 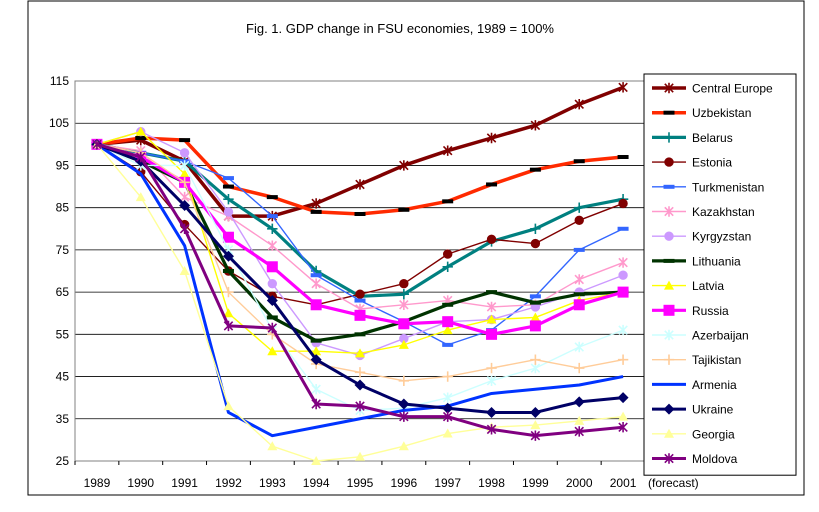 I want to click on legend-label: Georgia, so click(x=713, y=434).